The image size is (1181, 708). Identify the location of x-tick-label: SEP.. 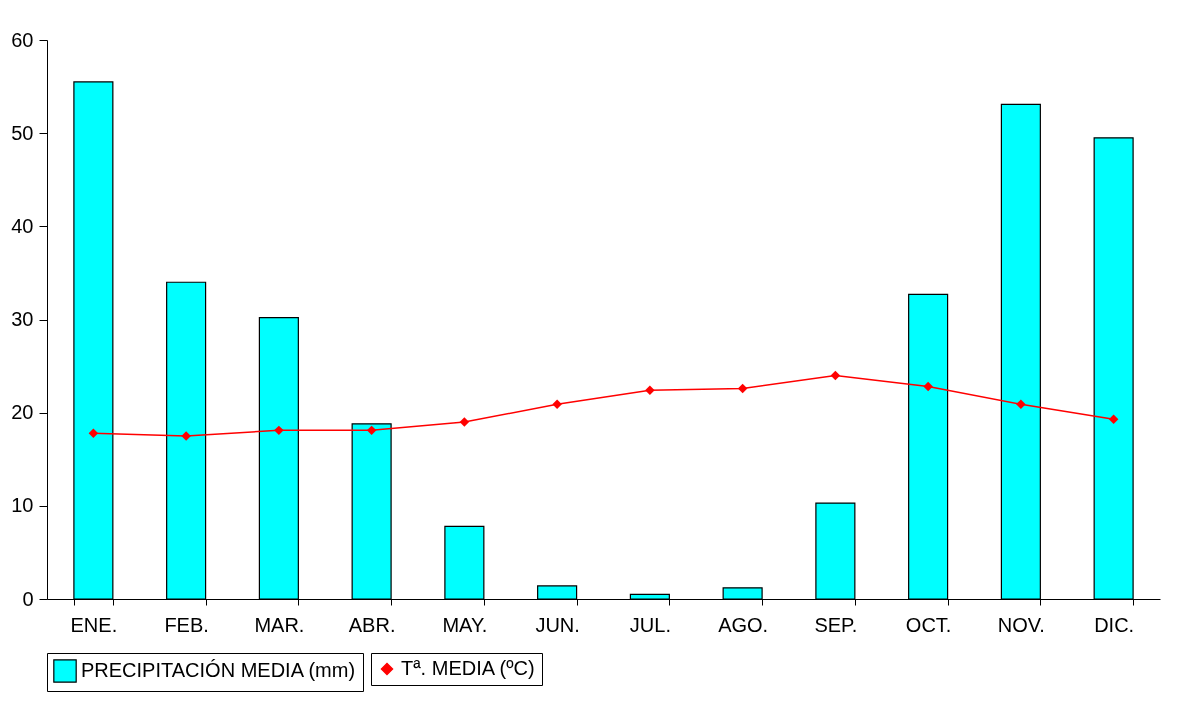
(836, 624).